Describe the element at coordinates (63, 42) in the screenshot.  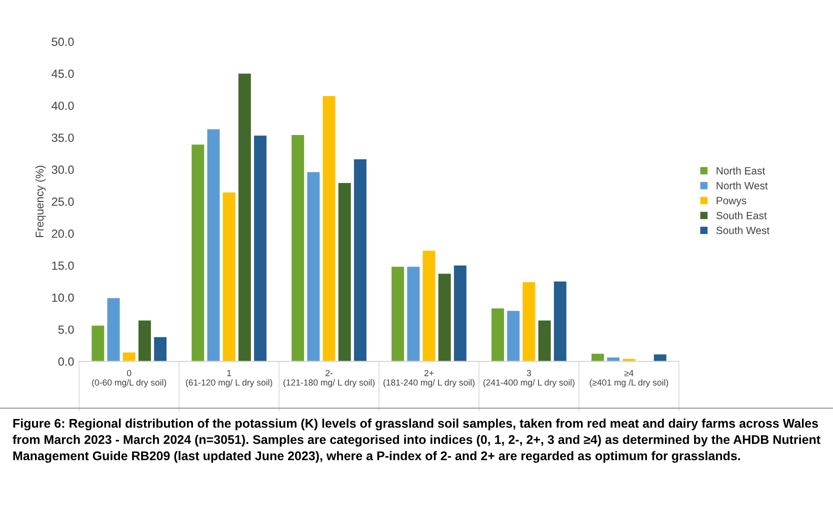
I see `y-tick-label: 50.0` at that location.